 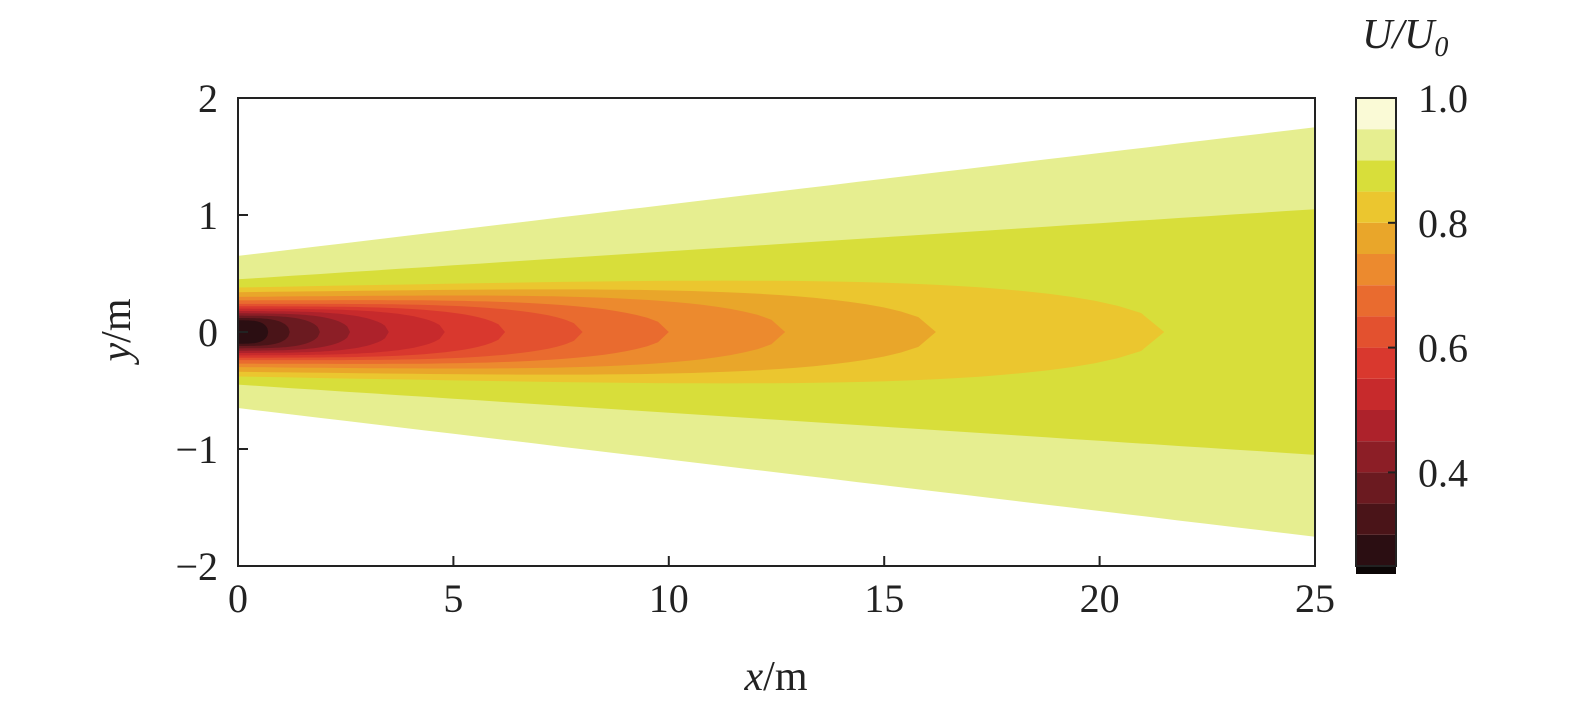 What do you see at coordinates (1428, 285) in the screenshot?
I see `colorbar-ticks: 1.0 0.8 0.6 0.4` at bounding box center [1428, 285].